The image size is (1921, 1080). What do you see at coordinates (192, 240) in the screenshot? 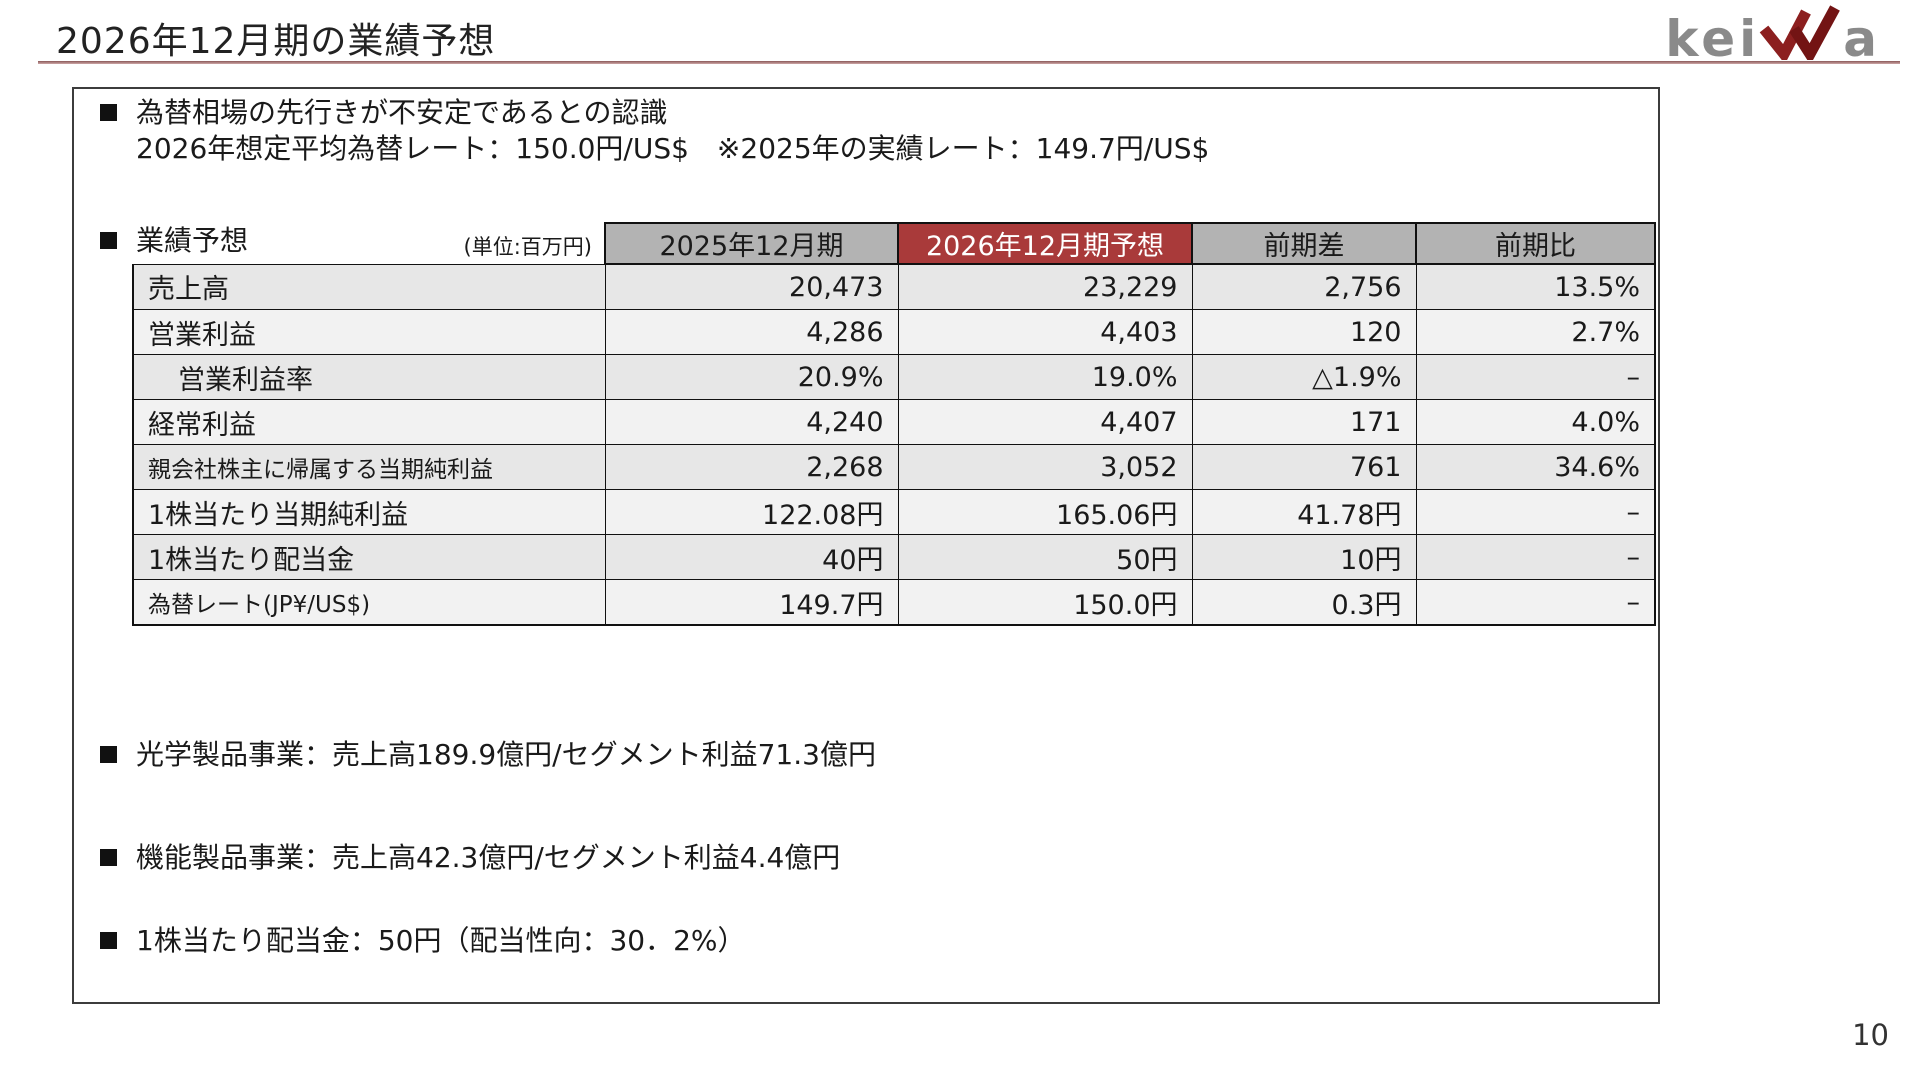
I see `forecast-label: 業績予想` at bounding box center [192, 240].